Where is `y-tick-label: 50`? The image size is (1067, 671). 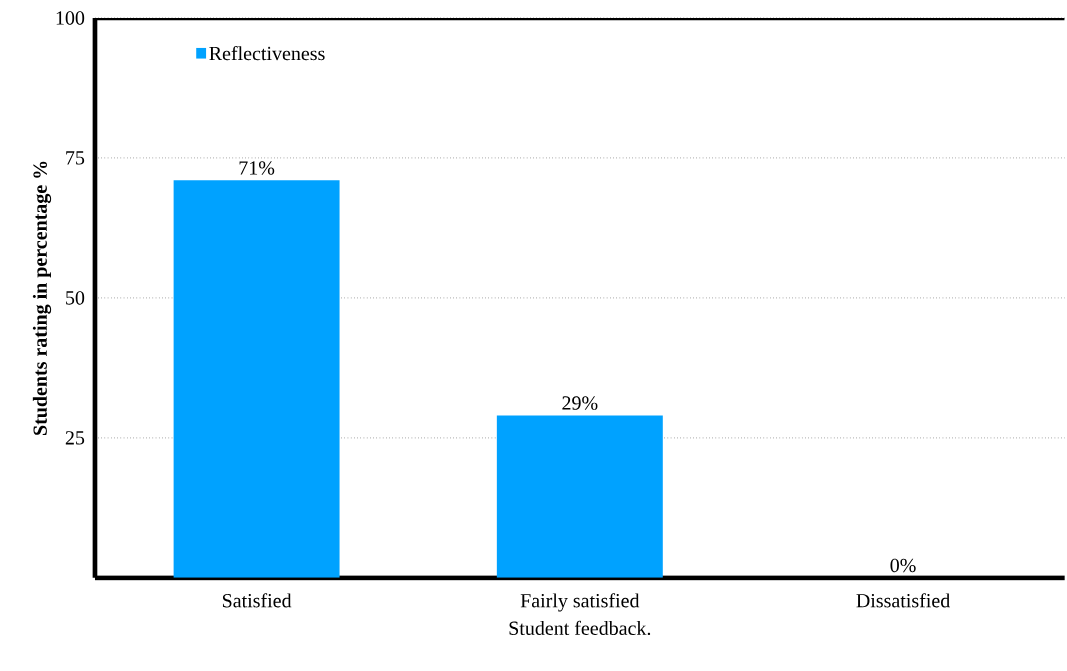
y-tick-label: 50 is located at coordinates (75, 298).